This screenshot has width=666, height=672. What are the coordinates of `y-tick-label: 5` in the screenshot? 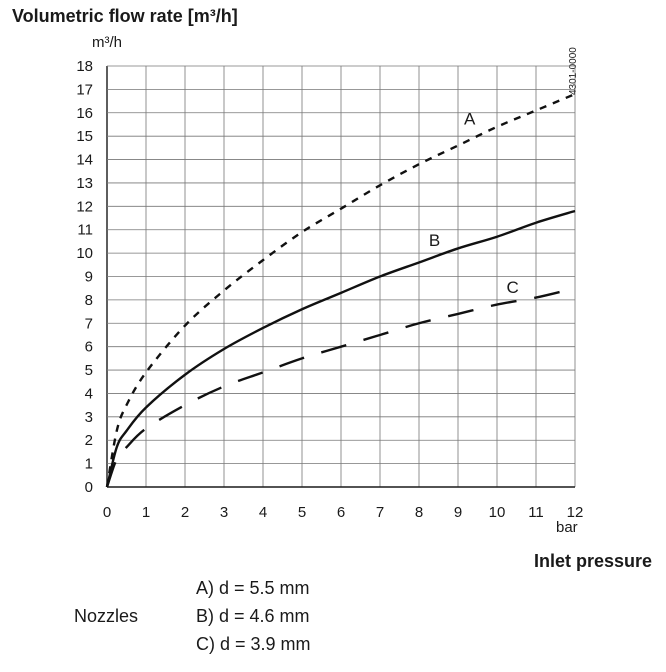 It's located at (89, 370).